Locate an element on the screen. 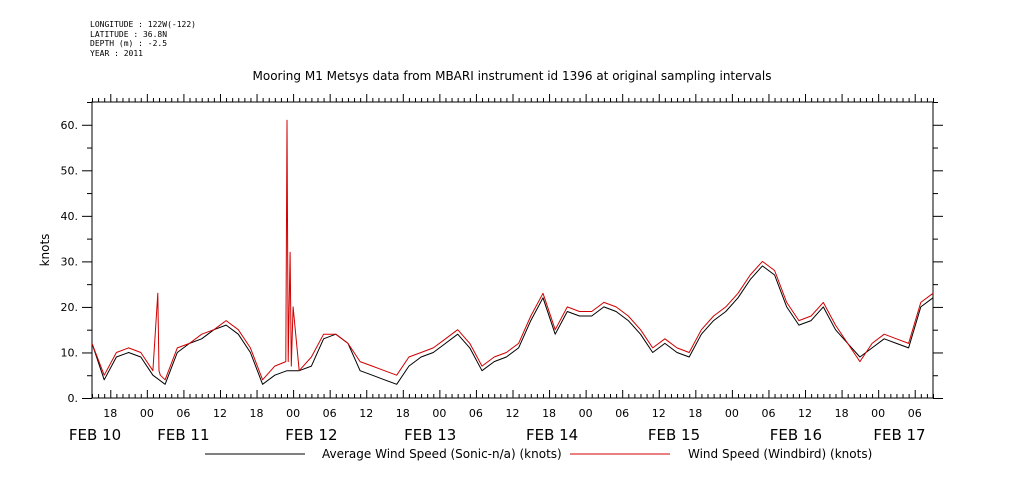 Image resolution: width=1009 pixels, height=504 pixels. y-tick-label: 10. is located at coordinates (70, 352).